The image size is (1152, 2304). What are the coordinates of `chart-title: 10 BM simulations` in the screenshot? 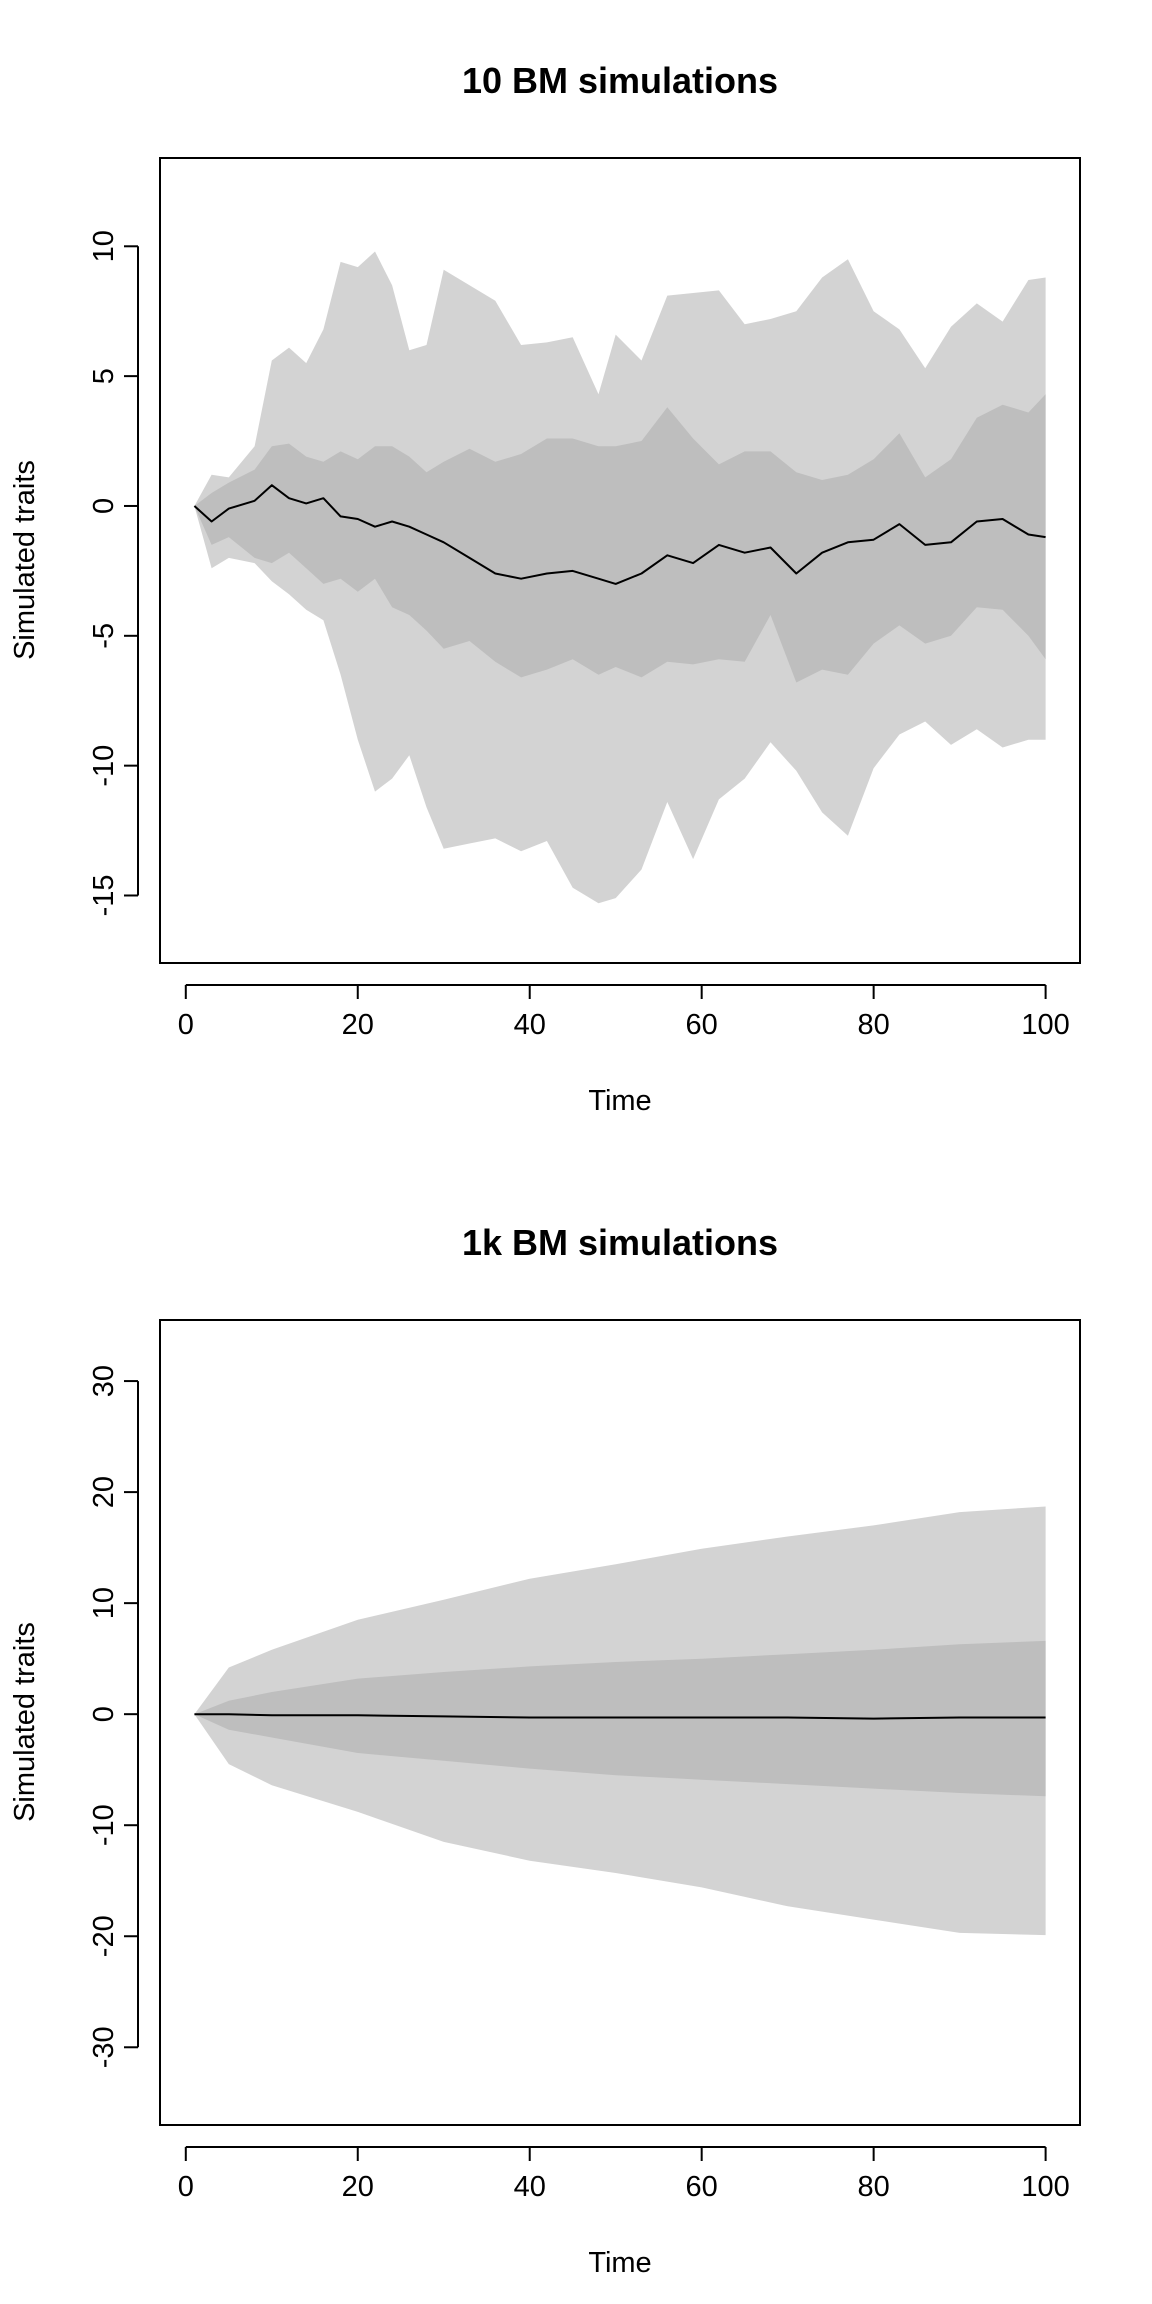 It's located at (620, 80).